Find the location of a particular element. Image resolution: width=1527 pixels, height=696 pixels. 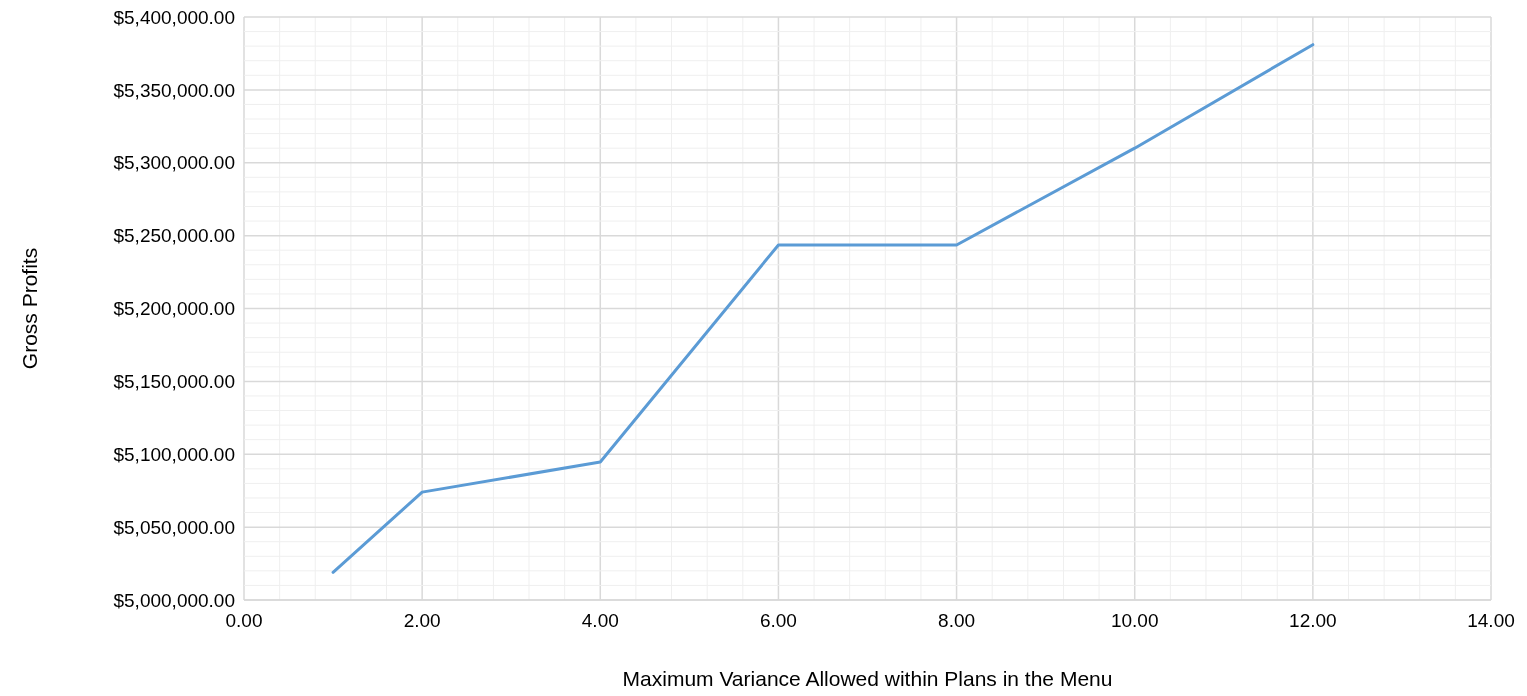

x-tick-label: 2.00 is located at coordinates (422, 620).